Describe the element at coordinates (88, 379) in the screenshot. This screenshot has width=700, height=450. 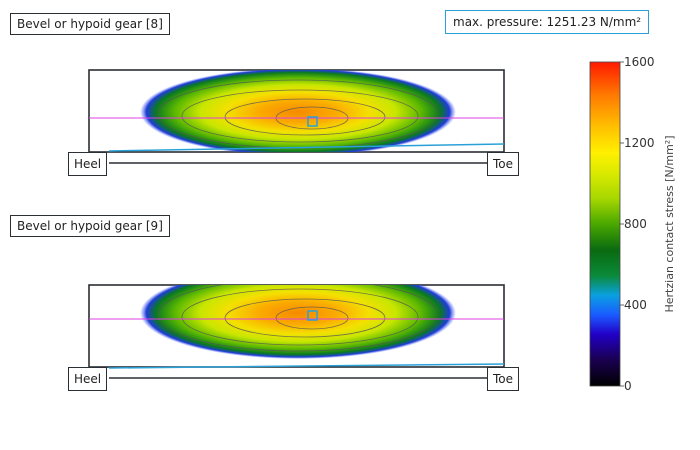
I see `heel-label-9: Heel` at that location.